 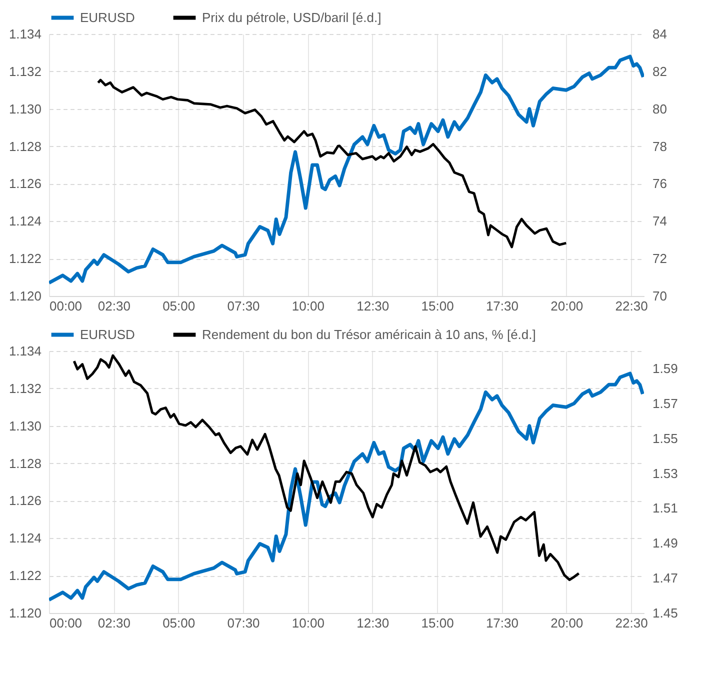 I want to click on y2-tick-label: 1.57, so click(x=665, y=403).